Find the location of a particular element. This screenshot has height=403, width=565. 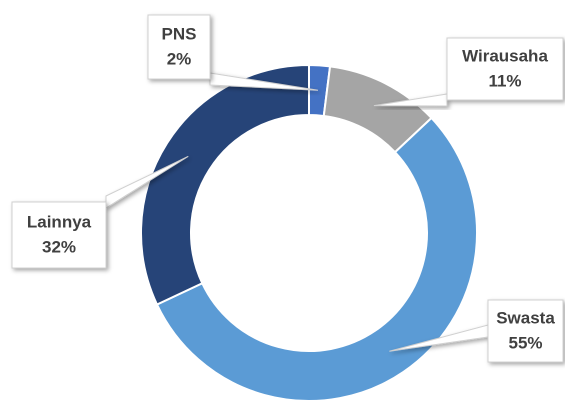

category-label: PNS is located at coordinates (179, 33).